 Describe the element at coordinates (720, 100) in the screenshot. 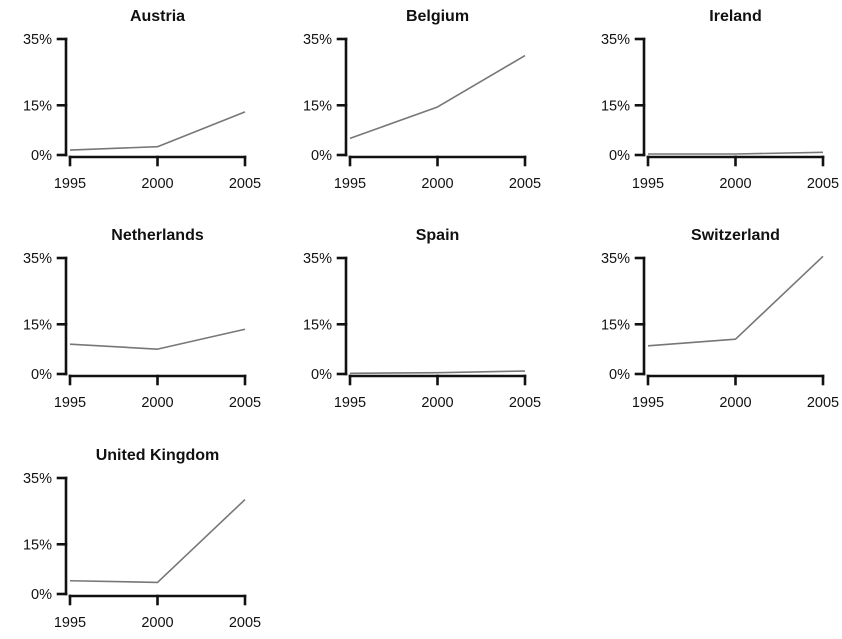

I see `chart-panel-ireland: Ireland 0% 15% 35% 1995 2000 2005` at that location.